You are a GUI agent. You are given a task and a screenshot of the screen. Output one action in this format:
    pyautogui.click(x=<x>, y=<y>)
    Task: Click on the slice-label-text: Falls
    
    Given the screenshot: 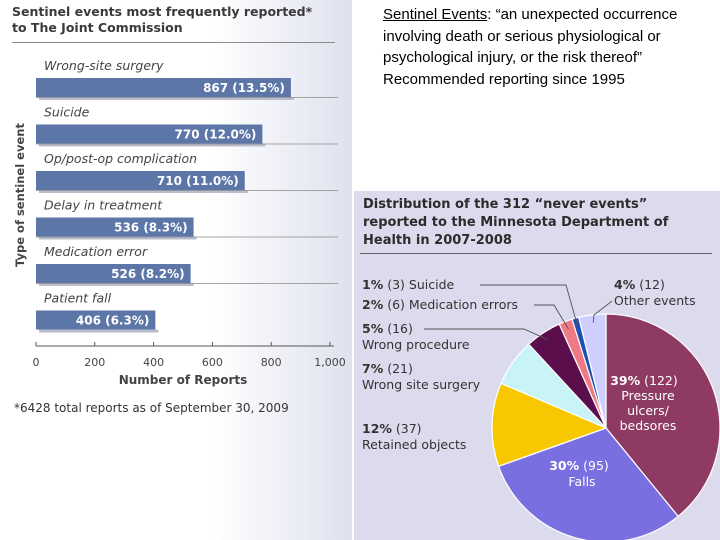 What is the action you would take?
    pyautogui.click(x=581, y=481)
    